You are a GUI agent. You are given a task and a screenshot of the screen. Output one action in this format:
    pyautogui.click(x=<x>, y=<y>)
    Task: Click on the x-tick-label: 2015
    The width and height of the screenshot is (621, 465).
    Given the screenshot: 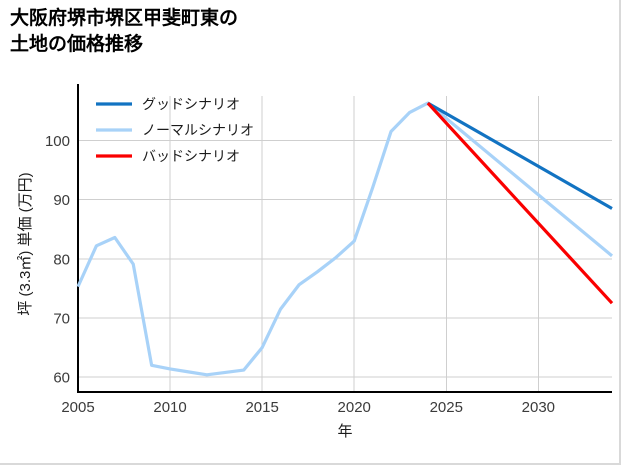 What is the action you would take?
    pyautogui.click(x=261, y=407)
    